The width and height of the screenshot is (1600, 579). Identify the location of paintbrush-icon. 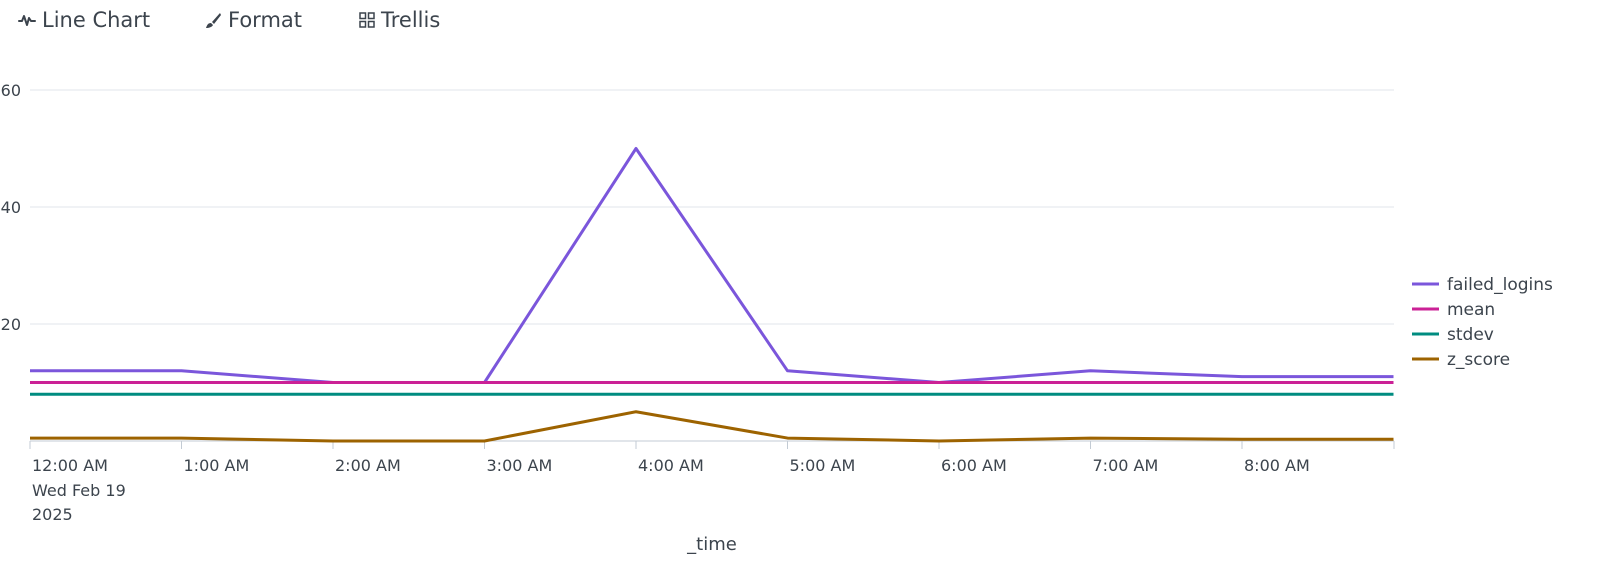
(213, 20).